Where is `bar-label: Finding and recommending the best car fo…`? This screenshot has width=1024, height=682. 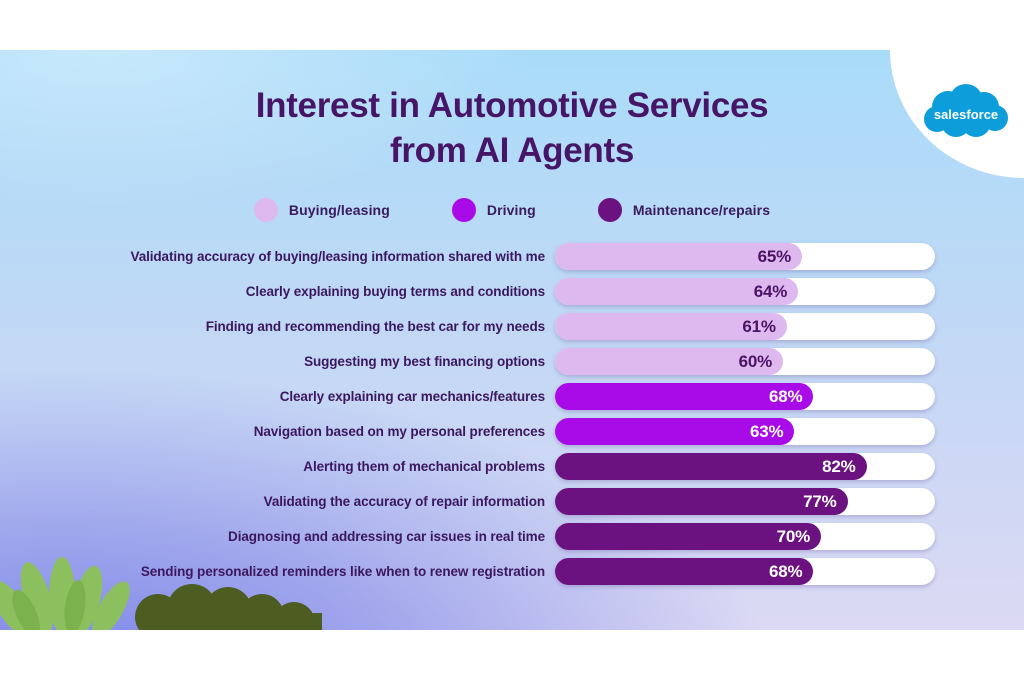
bar-label: Finding and recommending the best car fo… is located at coordinates (375, 326).